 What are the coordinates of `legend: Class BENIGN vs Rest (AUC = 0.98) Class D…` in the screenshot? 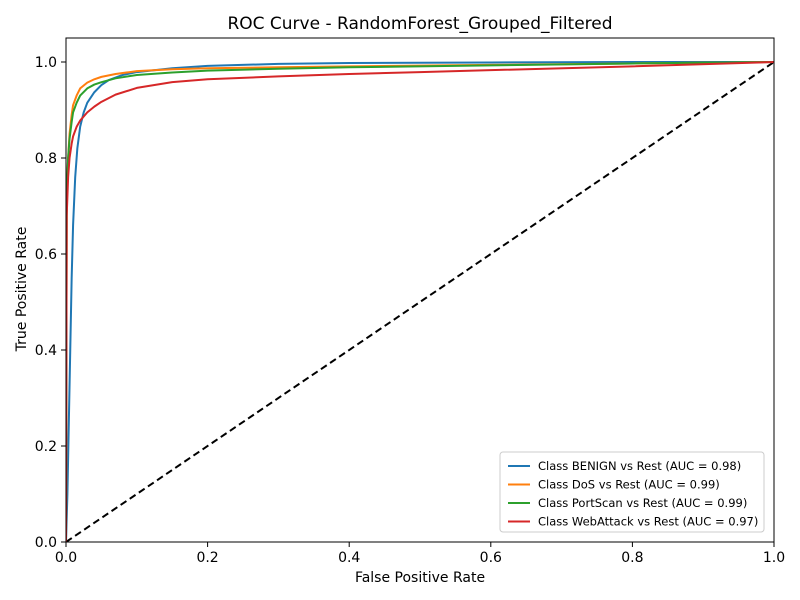 It's located at (632, 492).